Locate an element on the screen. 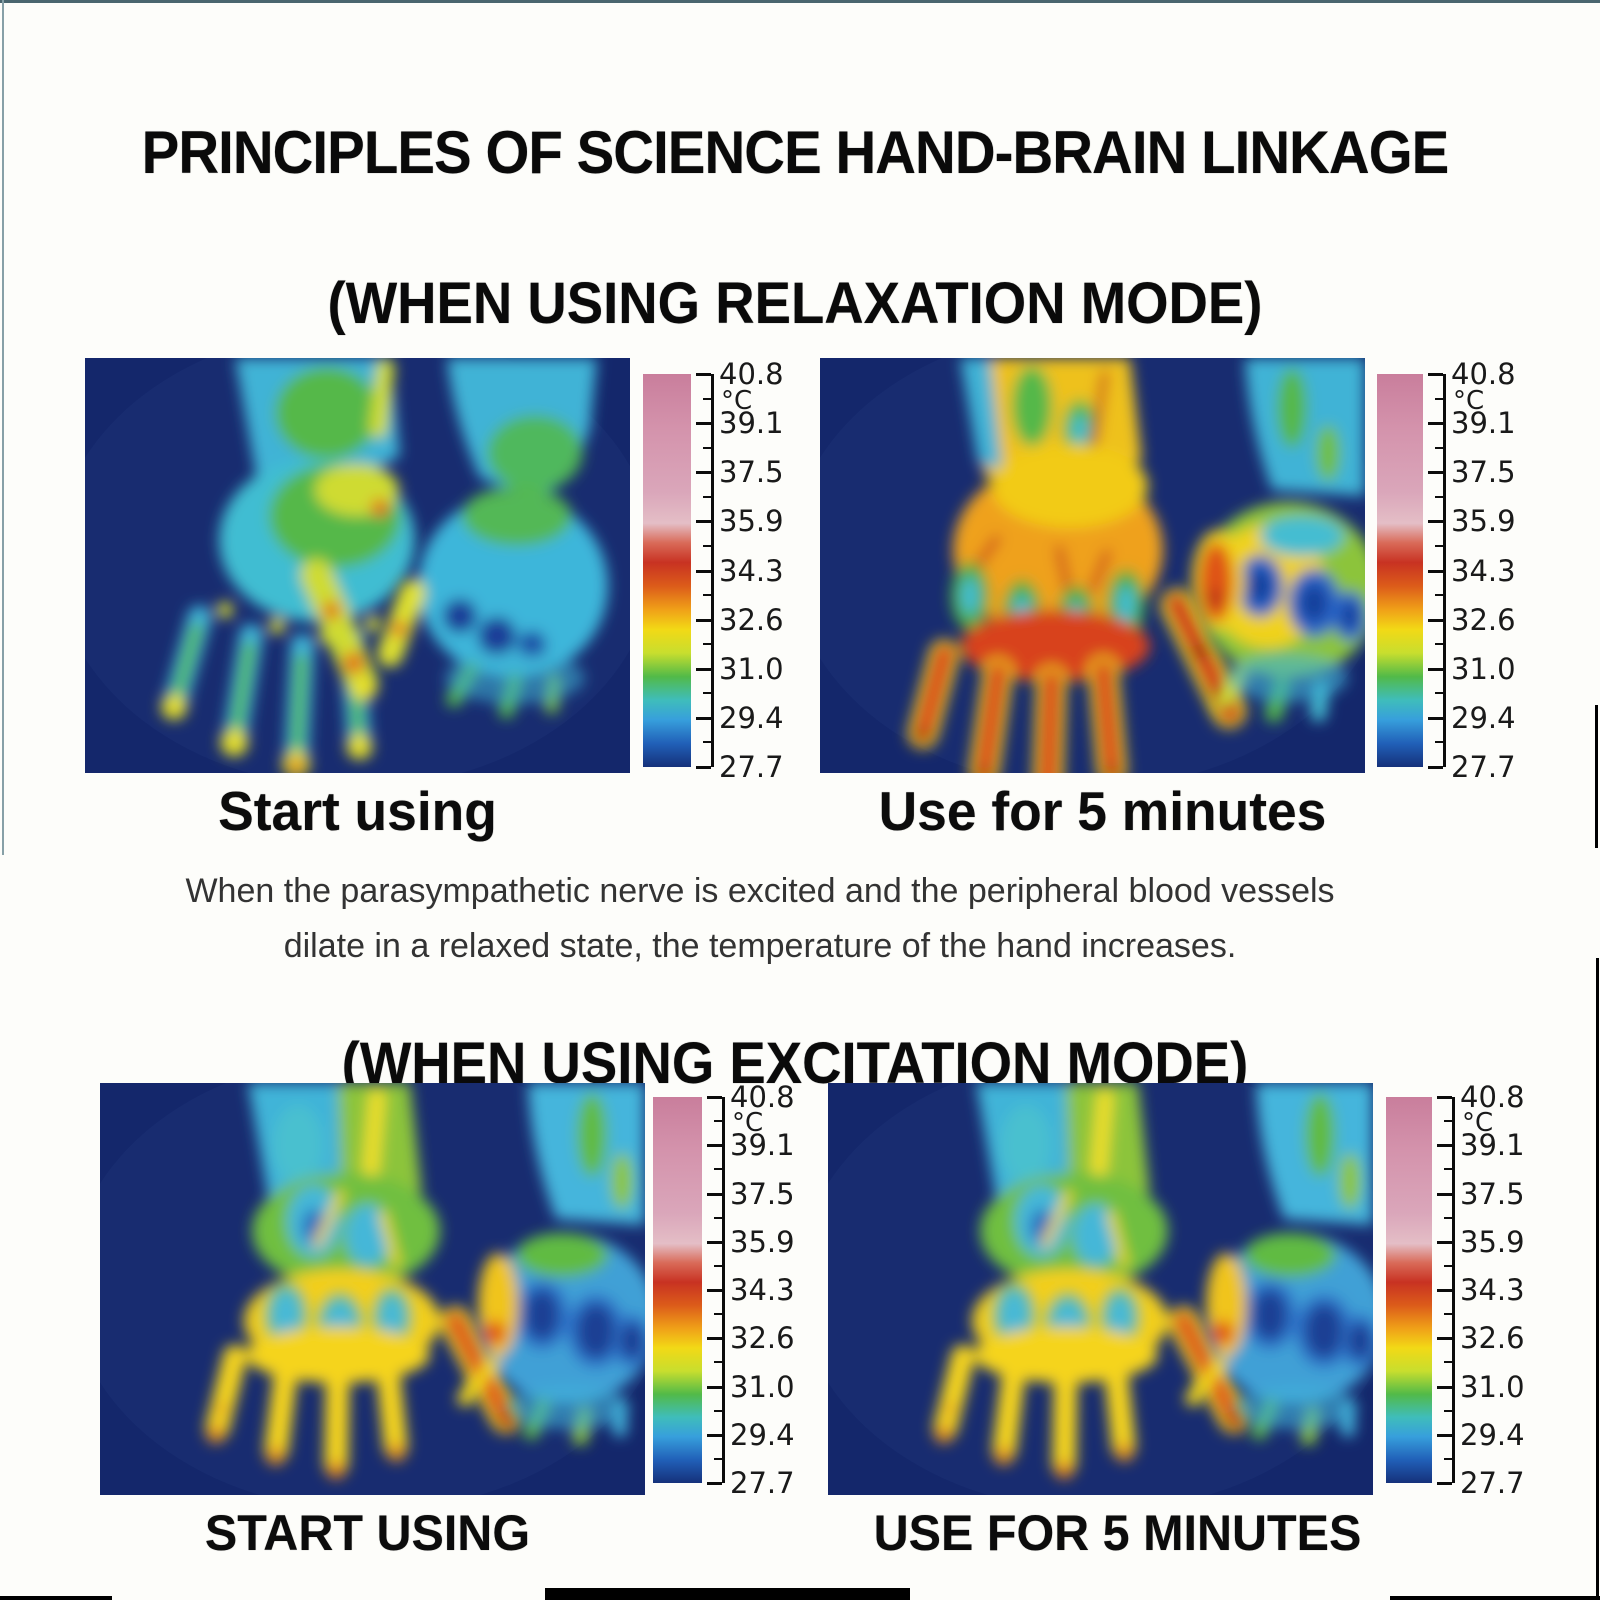 The image size is (1600, 1600). page-top-border is located at coordinates (800, 1).